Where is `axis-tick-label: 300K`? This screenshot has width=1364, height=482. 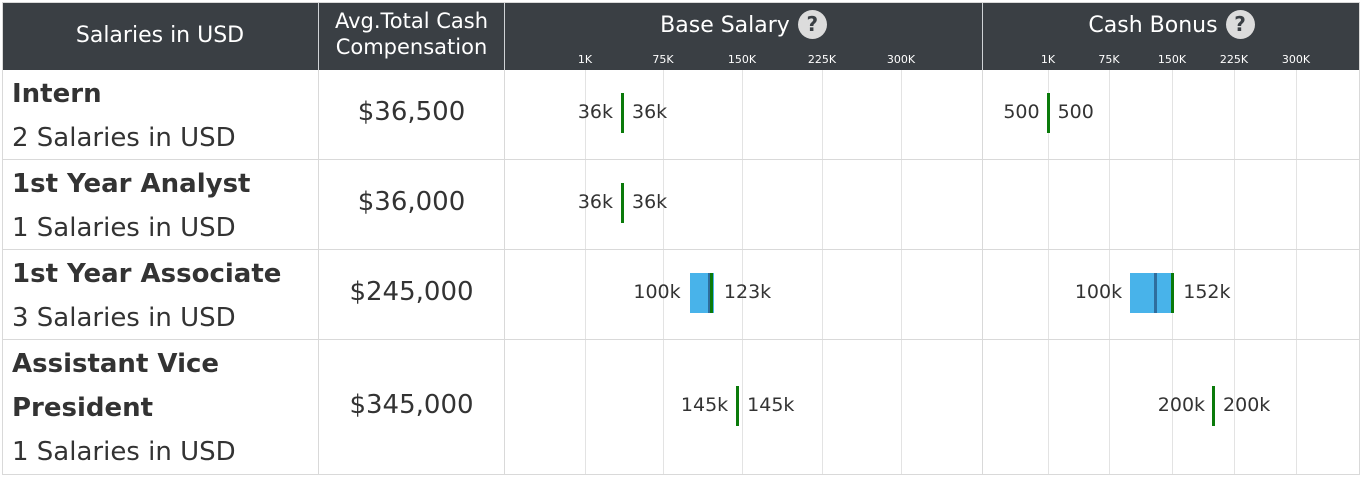 axis-tick-label: 300K is located at coordinates (901, 59).